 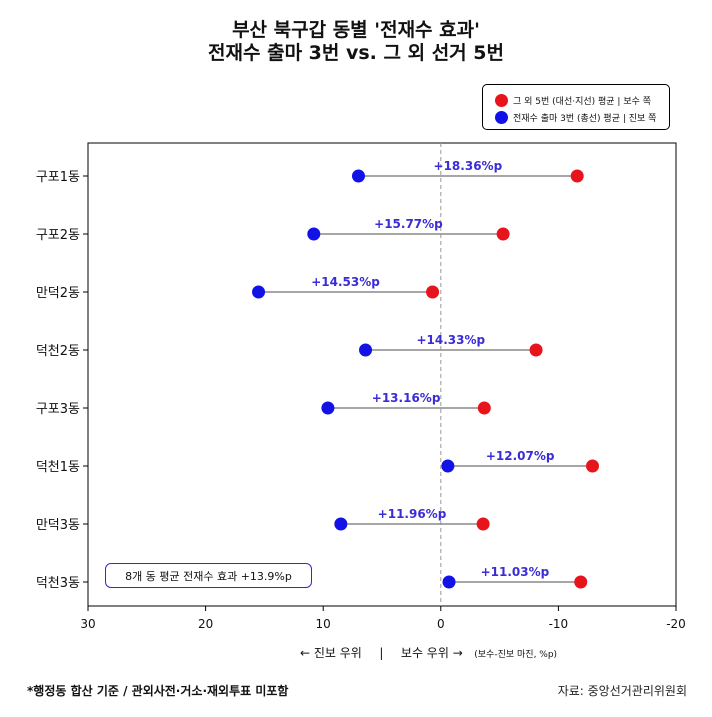 What do you see at coordinates (58, 409) in the screenshot?
I see `y-tick-label: 구포3동` at bounding box center [58, 409].